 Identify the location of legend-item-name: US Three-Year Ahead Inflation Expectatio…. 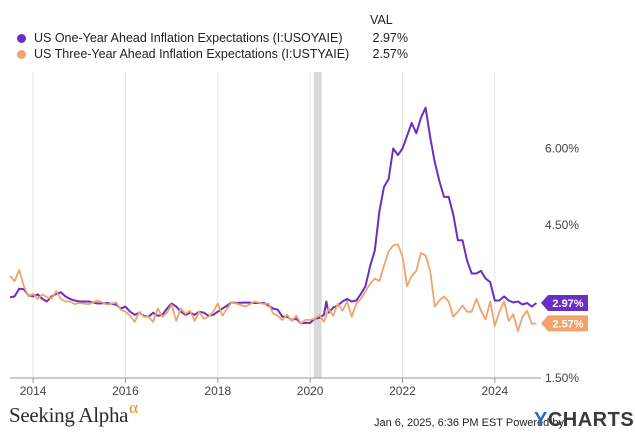
(192, 54).